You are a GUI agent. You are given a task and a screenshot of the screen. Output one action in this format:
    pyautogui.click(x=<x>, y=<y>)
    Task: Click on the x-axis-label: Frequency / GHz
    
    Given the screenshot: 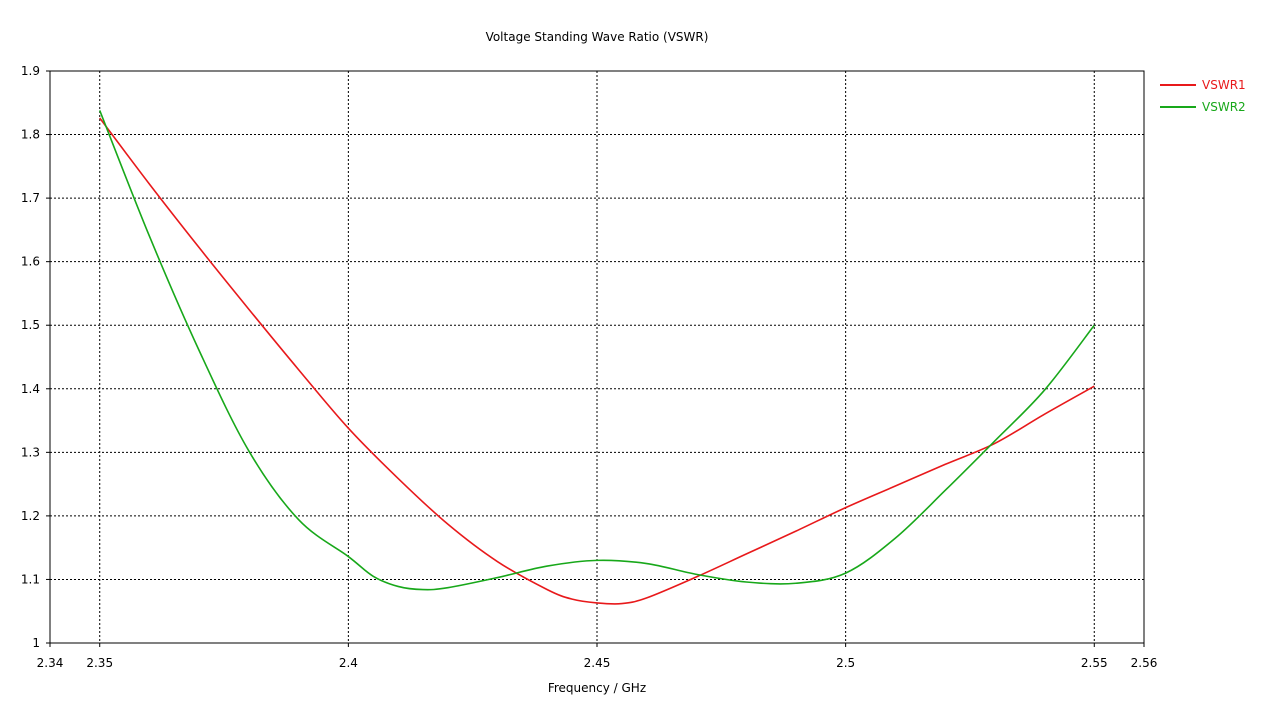 What is the action you would take?
    pyautogui.click(x=597, y=688)
    